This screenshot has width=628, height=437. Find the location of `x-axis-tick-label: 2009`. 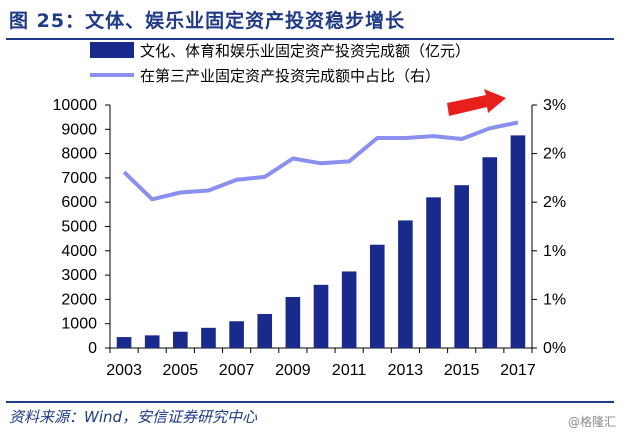

x-axis-tick-label: 2009 is located at coordinates (293, 370).